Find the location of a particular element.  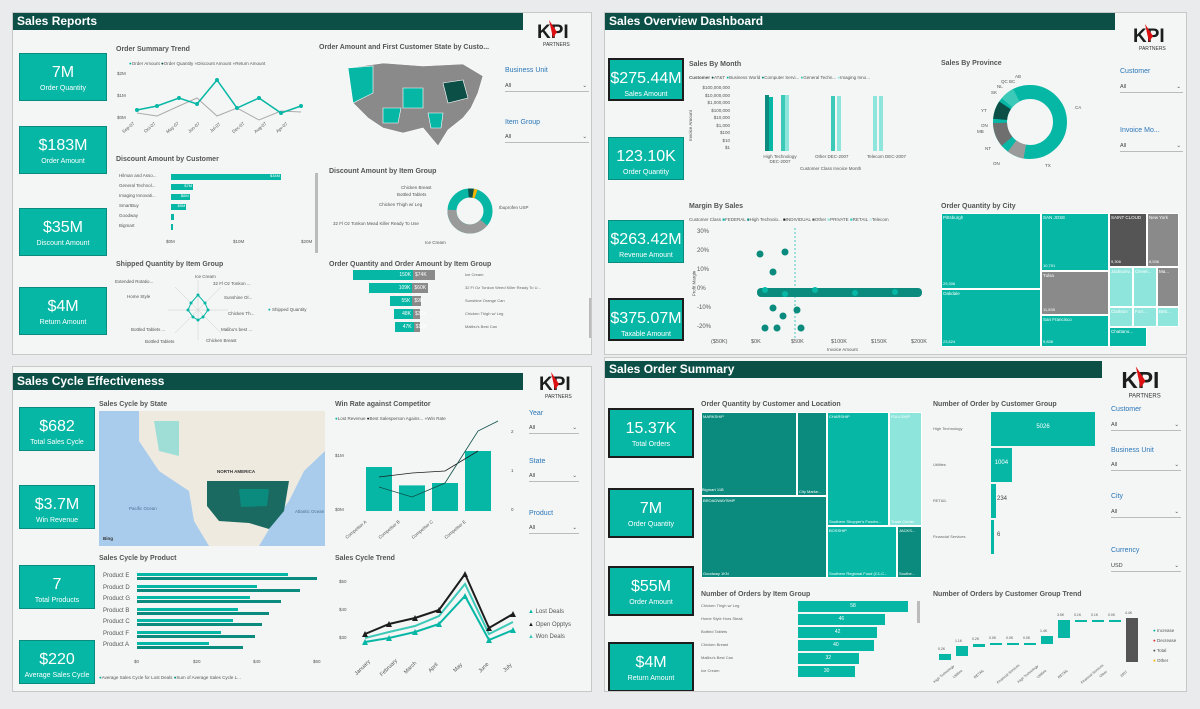

kpi-taxable-amount: $375.07M Taxable Amount is located at coordinates (646, 319).